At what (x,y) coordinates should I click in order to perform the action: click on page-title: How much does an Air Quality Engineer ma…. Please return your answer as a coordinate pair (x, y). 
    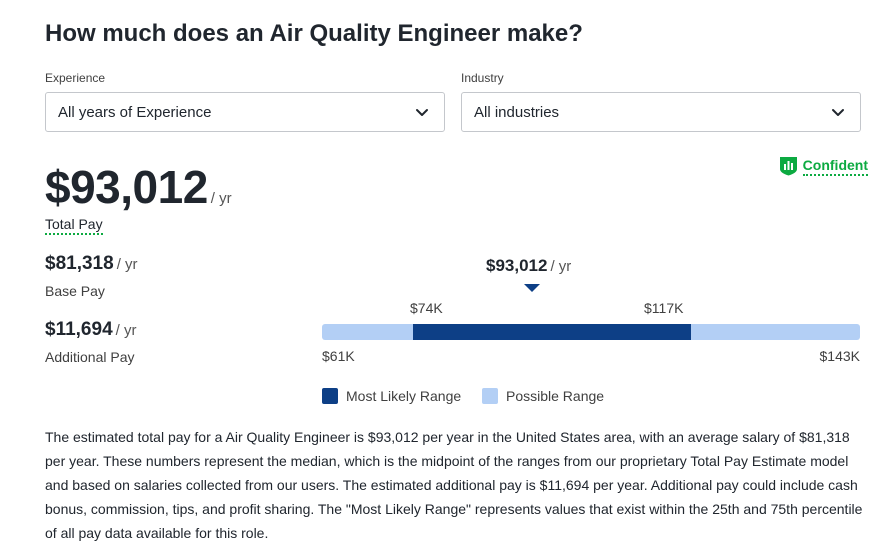
    Looking at the image, I should click on (314, 33).